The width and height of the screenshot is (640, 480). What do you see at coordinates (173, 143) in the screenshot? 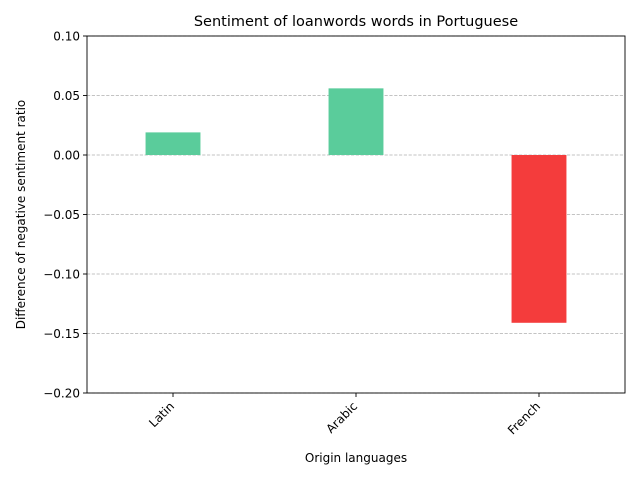
I see `bar-latin` at bounding box center [173, 143].